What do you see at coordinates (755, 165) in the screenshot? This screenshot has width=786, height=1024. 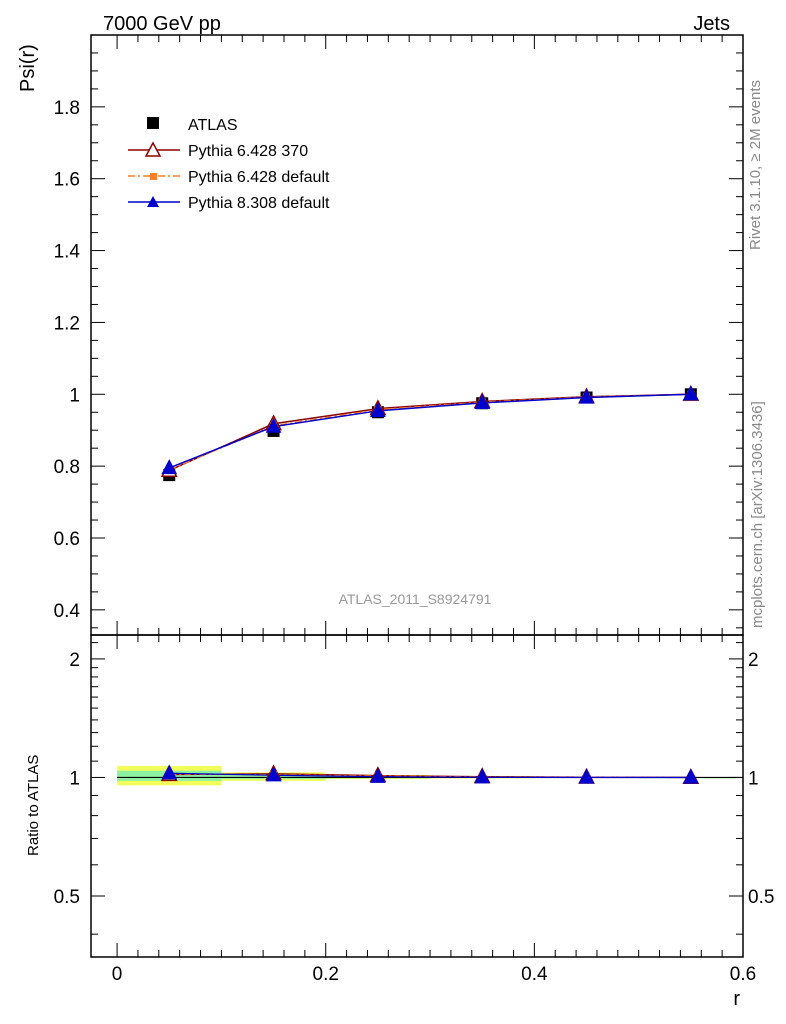 I see `rivet-label: Rivet 3.1.10, ≥ 2M events` at bounding box center [755, 165].